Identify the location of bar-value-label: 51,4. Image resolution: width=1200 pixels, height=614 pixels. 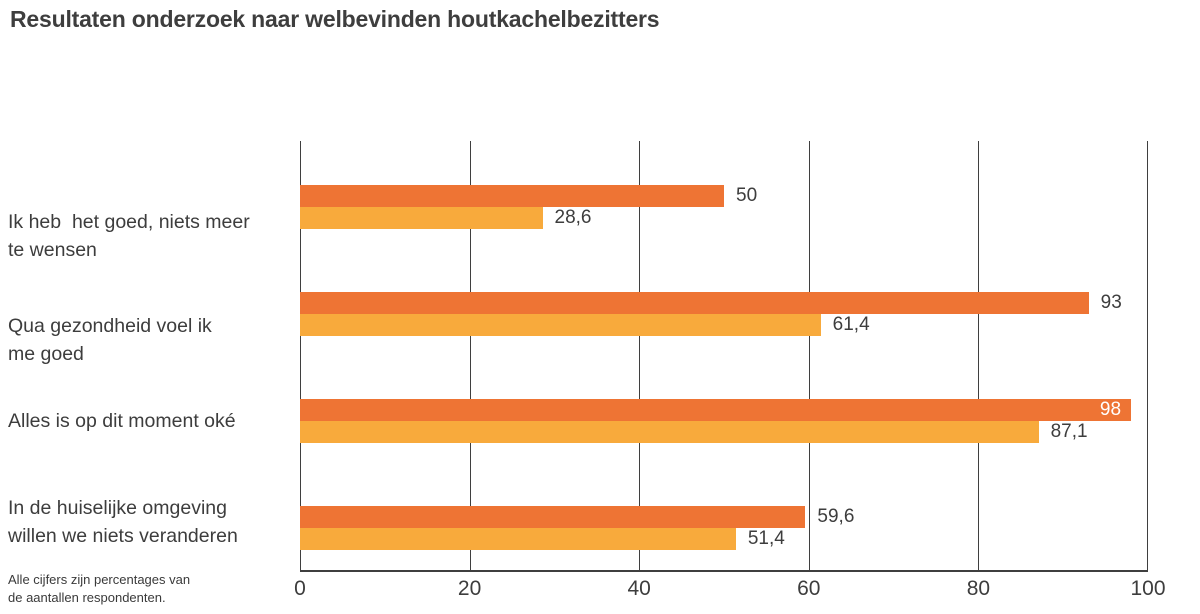
(766, 538).